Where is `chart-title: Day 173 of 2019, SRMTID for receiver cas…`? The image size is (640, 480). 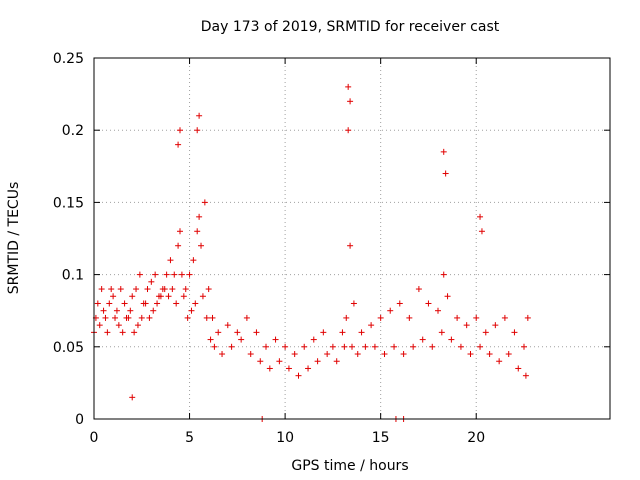 chart-title: Day 173 of 2019, SRMTID for receiver cas… is located at coordinates (350, 27).